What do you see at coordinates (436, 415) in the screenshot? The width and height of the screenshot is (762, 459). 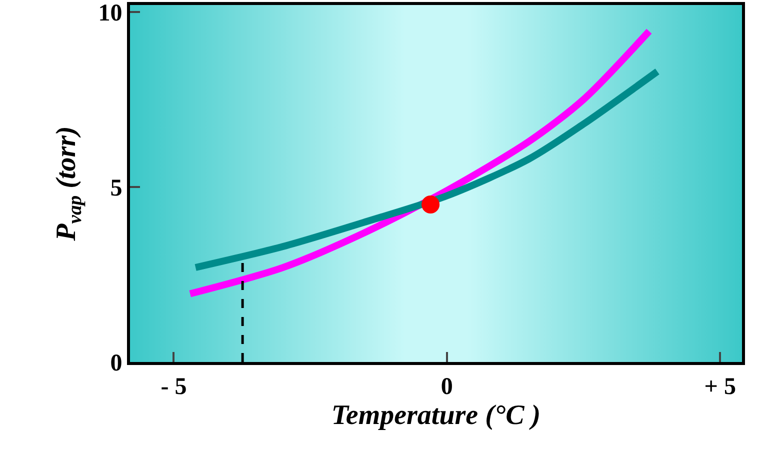 I see `x-axis-title: Temperature (°C )` at bounding box center [436, 415].